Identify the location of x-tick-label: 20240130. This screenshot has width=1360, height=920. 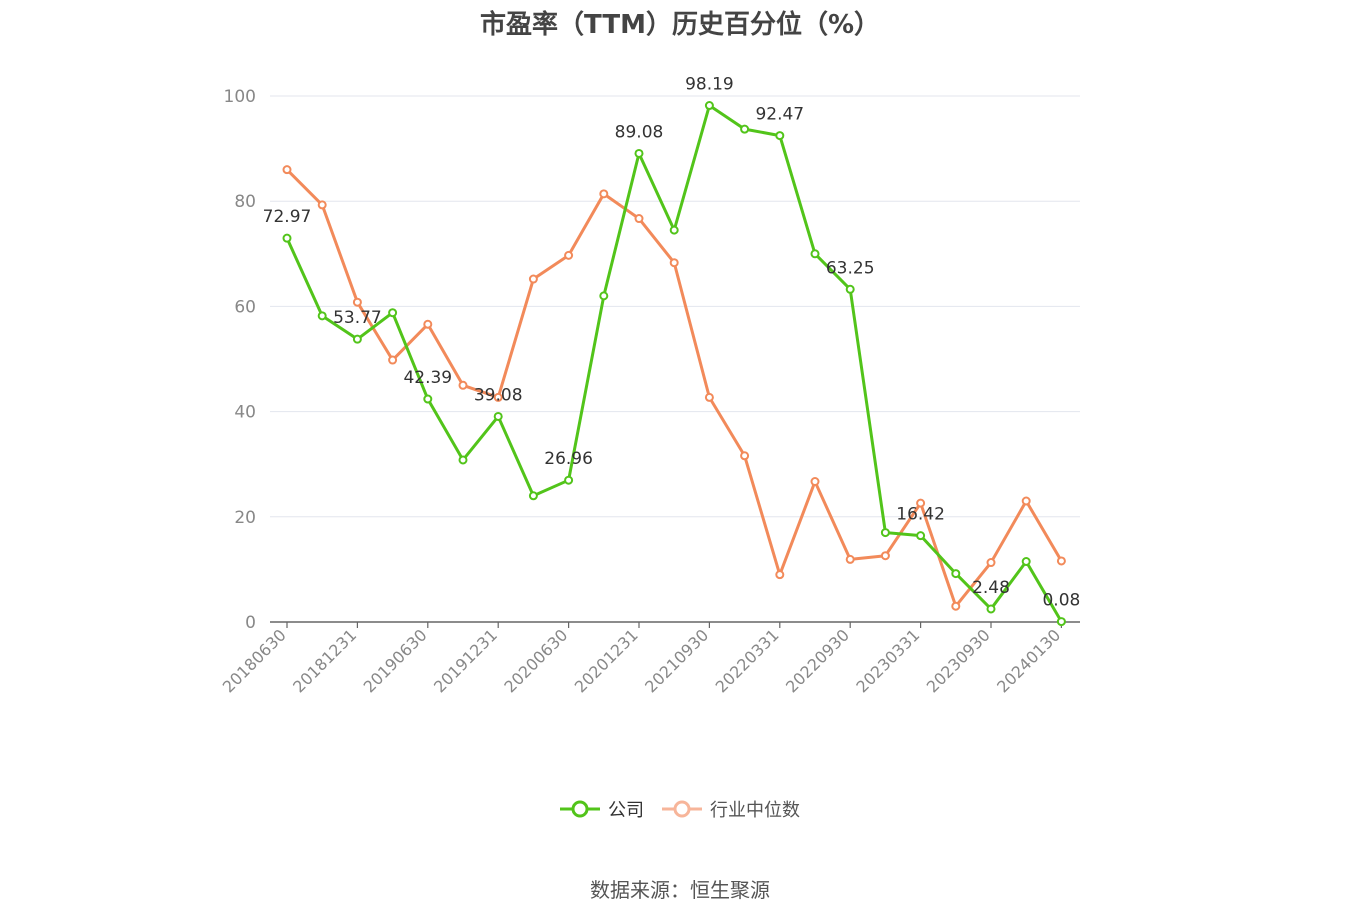
(1028, 660).